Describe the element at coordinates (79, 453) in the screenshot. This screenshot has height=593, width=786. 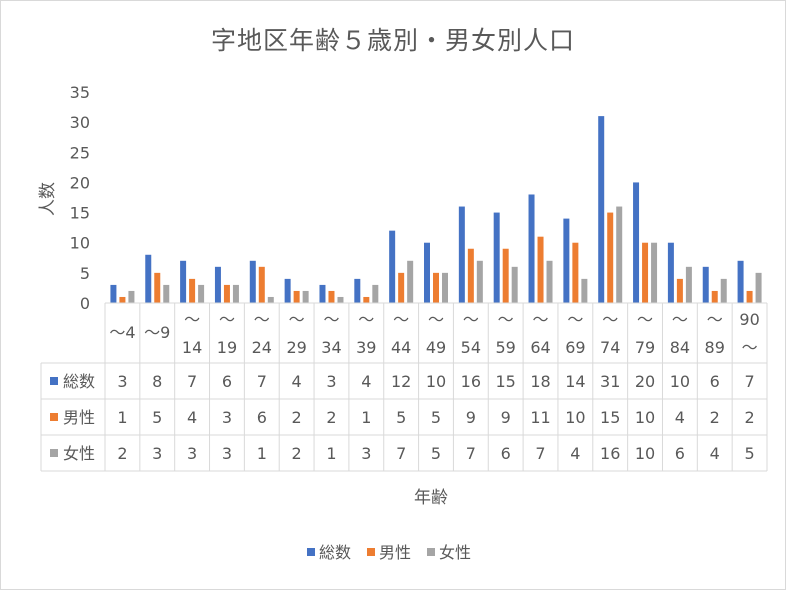
I see `table-series-name: 女性` at that location.